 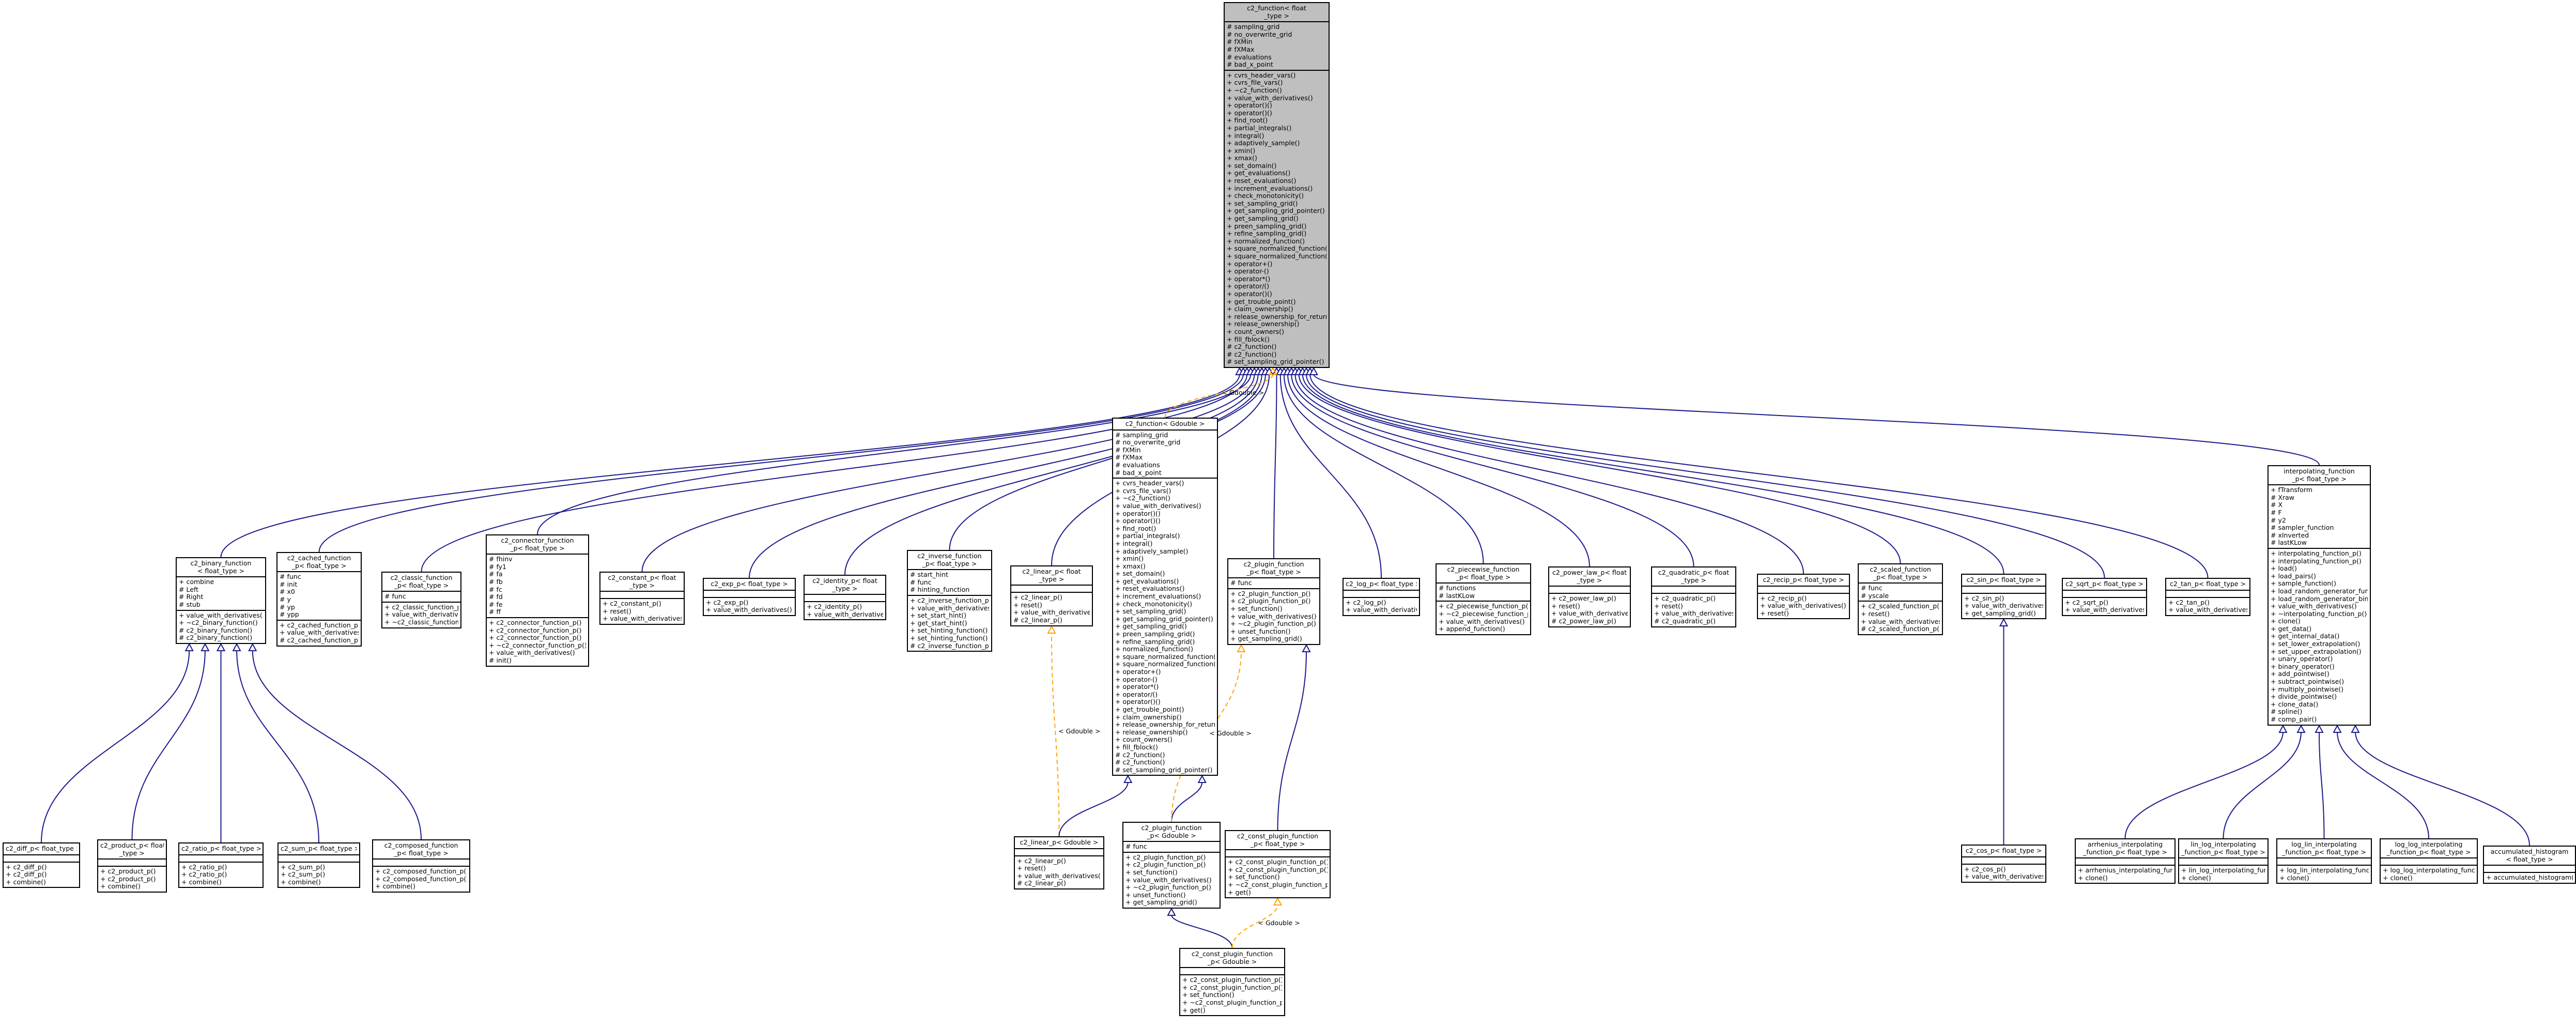 What do you see at coordinates (1141, 435) in the screenshot?
I see `attributes-line: # sampling_grid` at bounding box center [1141, 435].